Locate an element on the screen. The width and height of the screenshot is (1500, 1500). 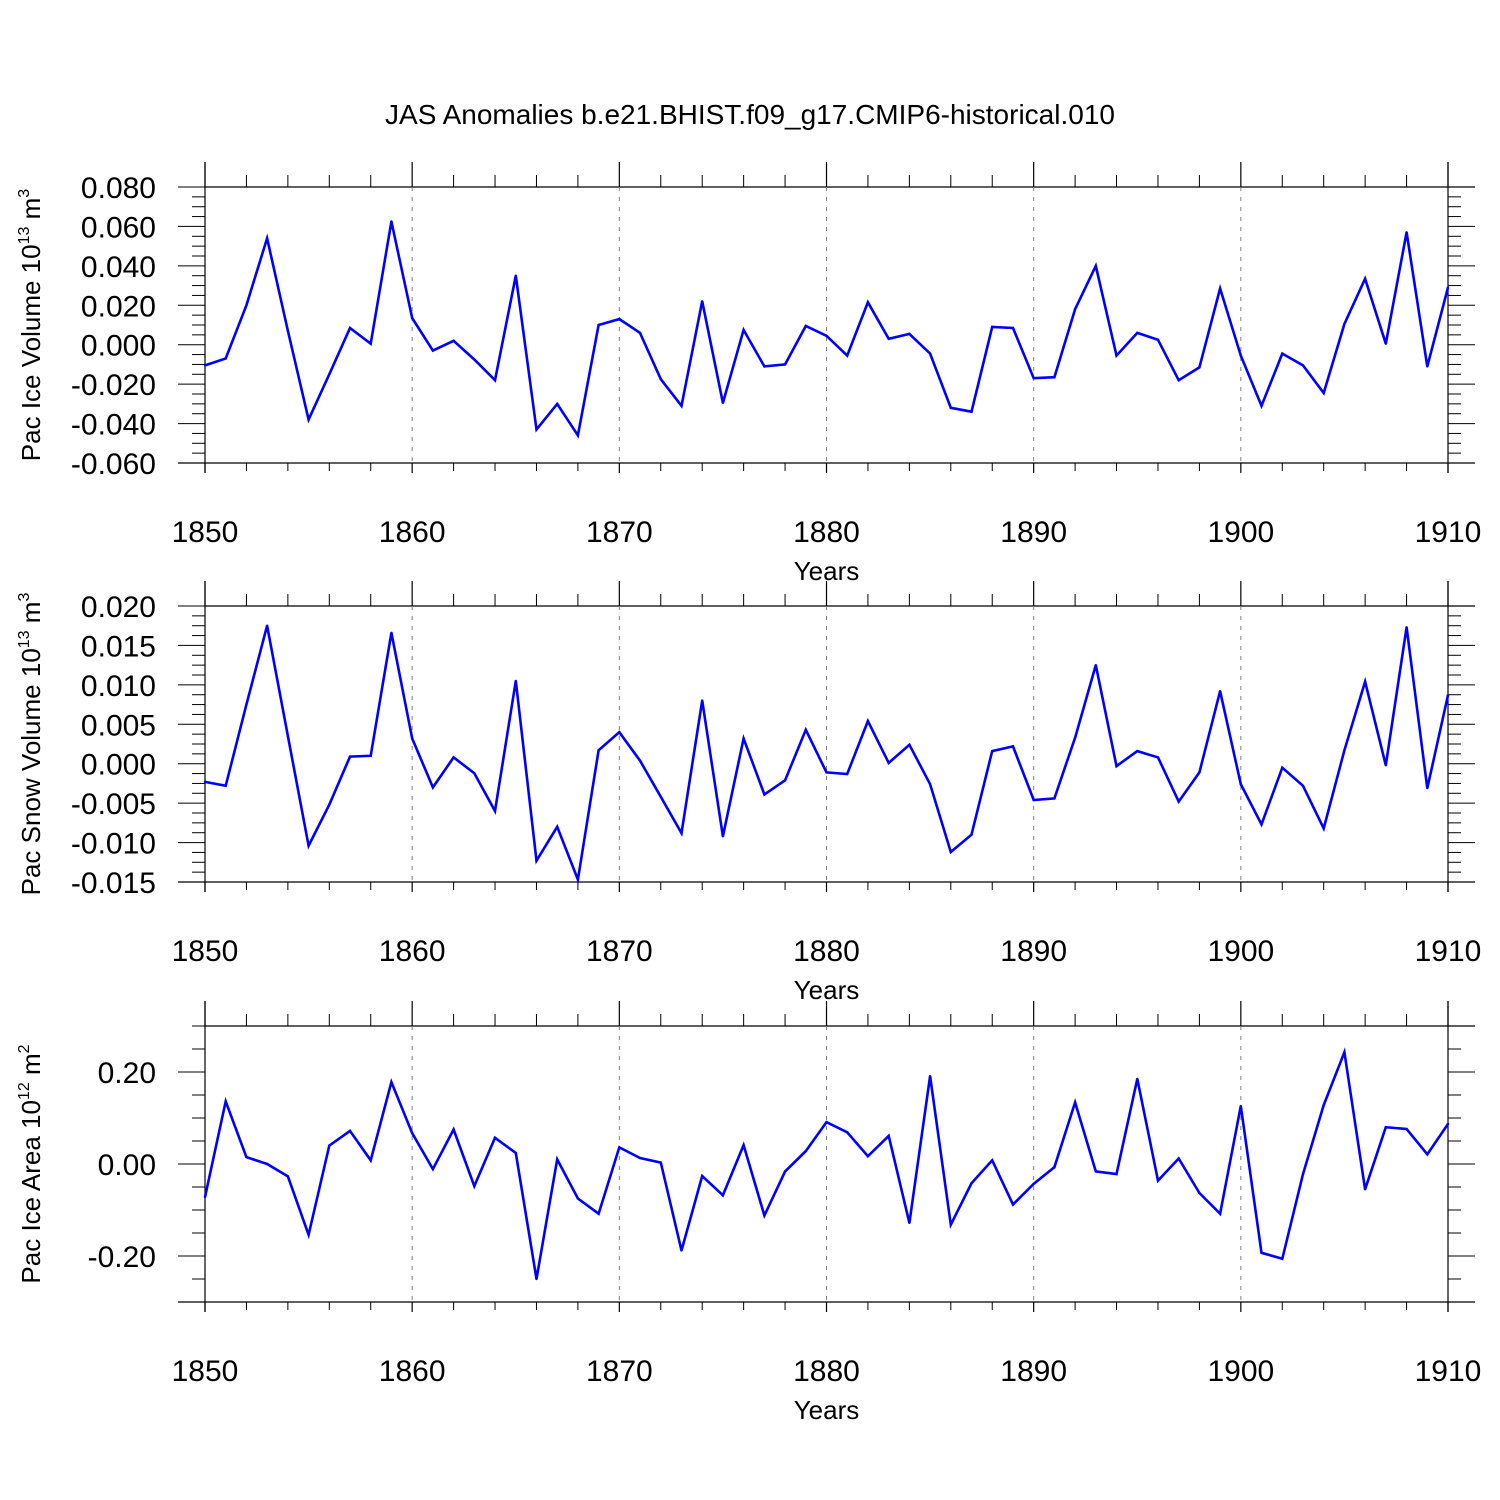
y-tick-label: 0.005 is located at coordinates (118, 725).